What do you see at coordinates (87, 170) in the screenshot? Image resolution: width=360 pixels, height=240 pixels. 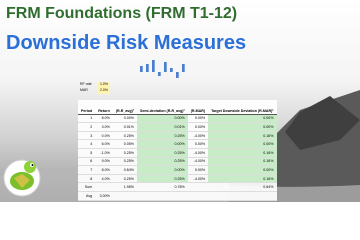 I see `table-cell: 7` at bounding box center [87, 170].